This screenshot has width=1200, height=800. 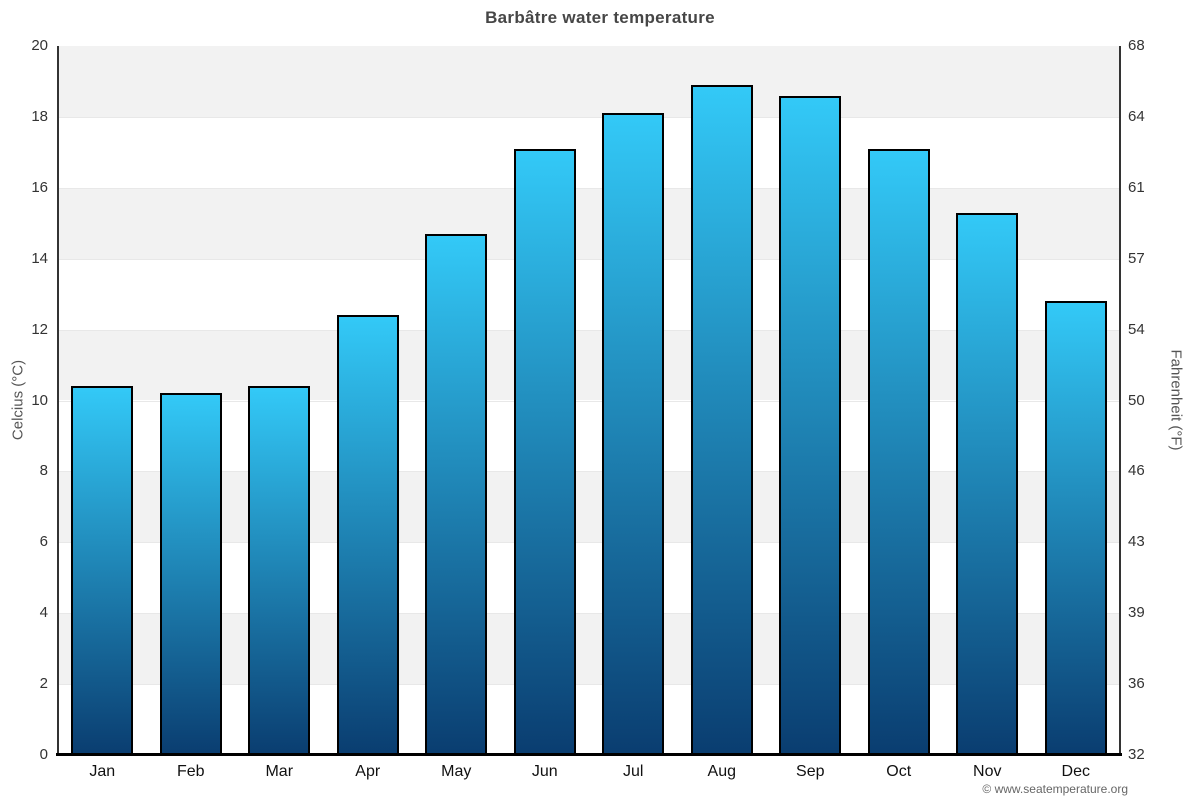 I want to click on x-axis-label-mar: Mar, so click(x=279, y=771).